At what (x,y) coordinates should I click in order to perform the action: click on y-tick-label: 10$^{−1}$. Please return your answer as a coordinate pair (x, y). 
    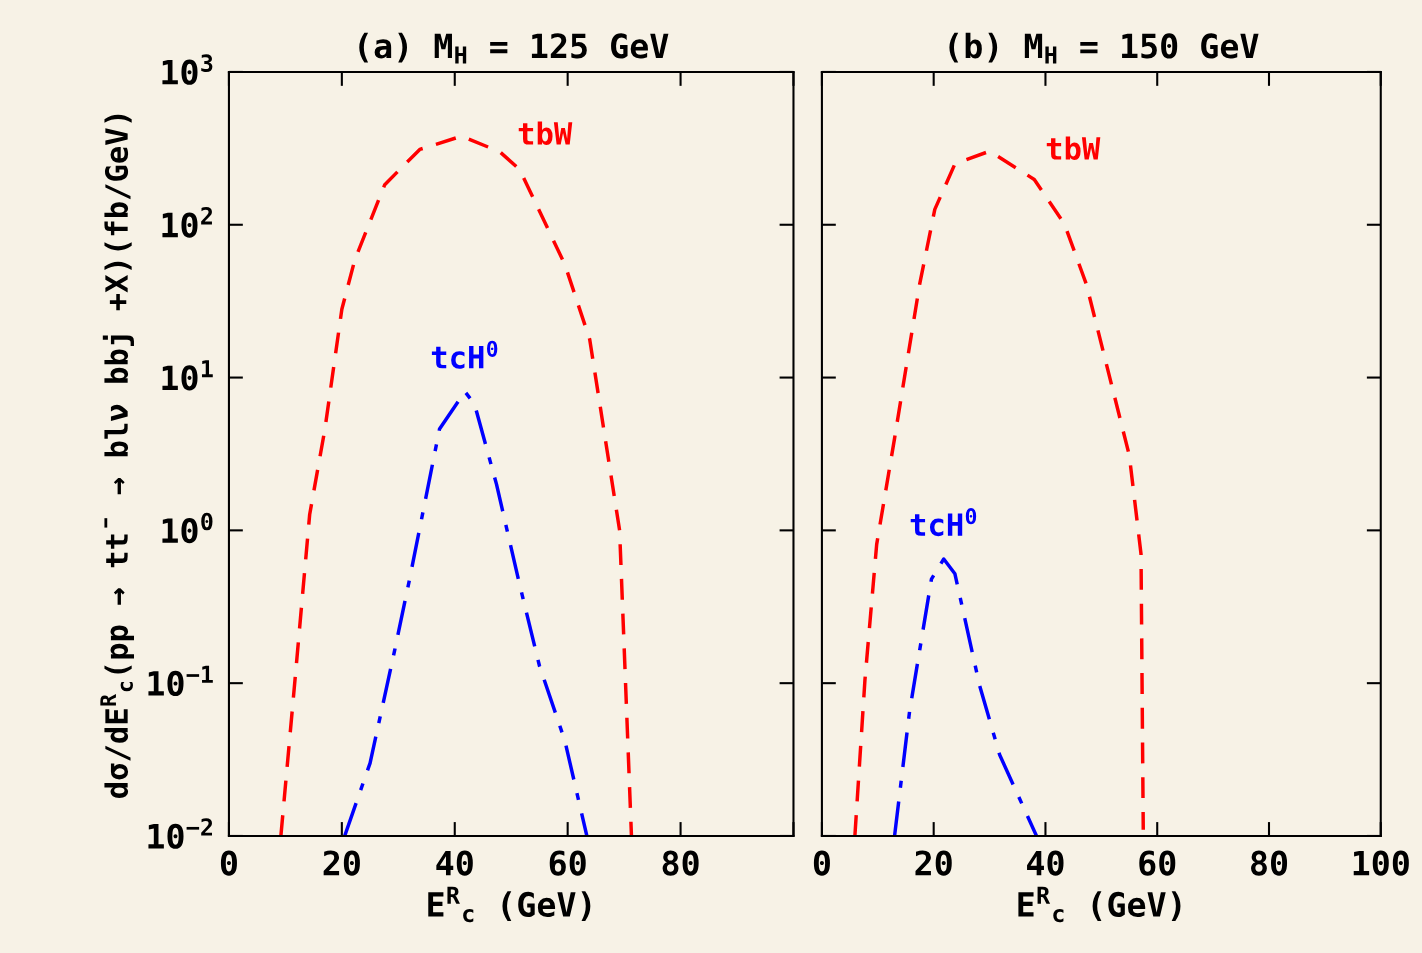
    Looking at the image, I should click on (180, 681).